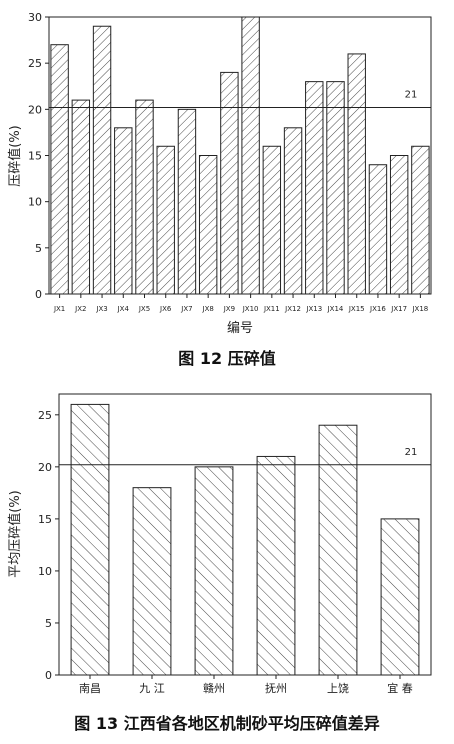  What do you see at coordinates (101, 309) in the screenshot?
I see `x-tick-label: JX3` at bounding box center [101, 309].